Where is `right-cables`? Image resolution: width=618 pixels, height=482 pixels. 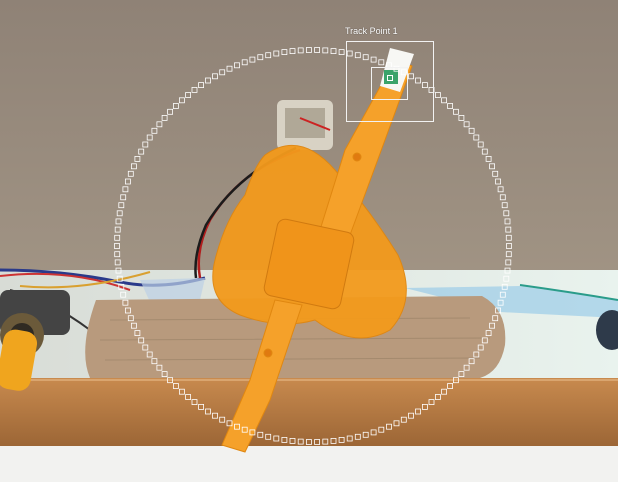
right-cables is located at coordinates (568, 292).